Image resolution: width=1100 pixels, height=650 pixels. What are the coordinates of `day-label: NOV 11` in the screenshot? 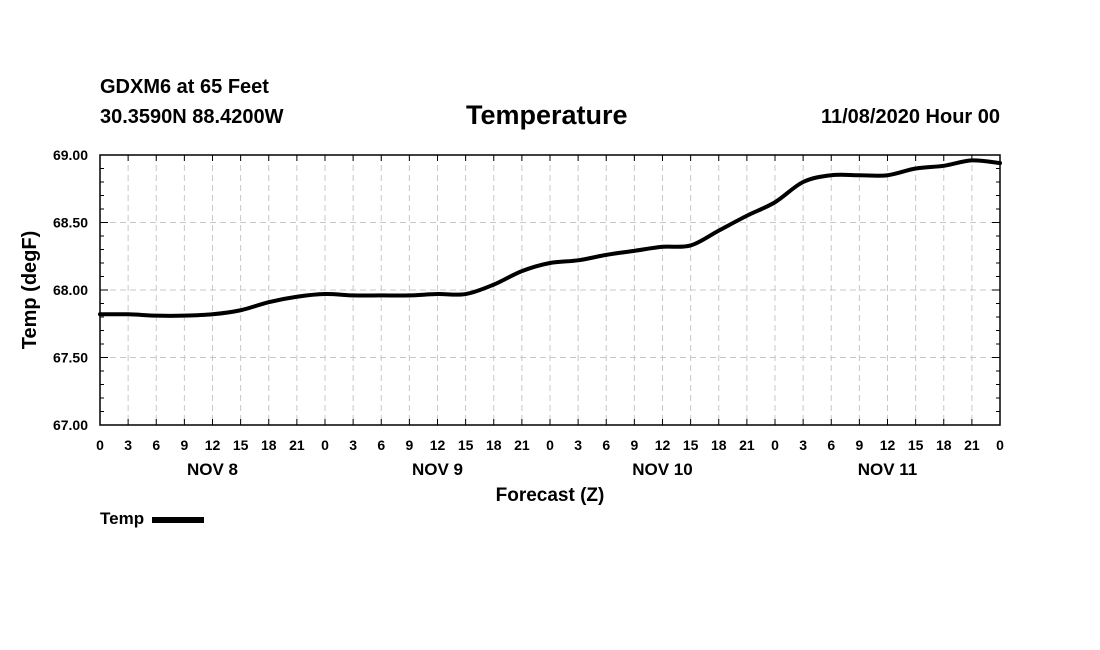 It's located at (888, 469).